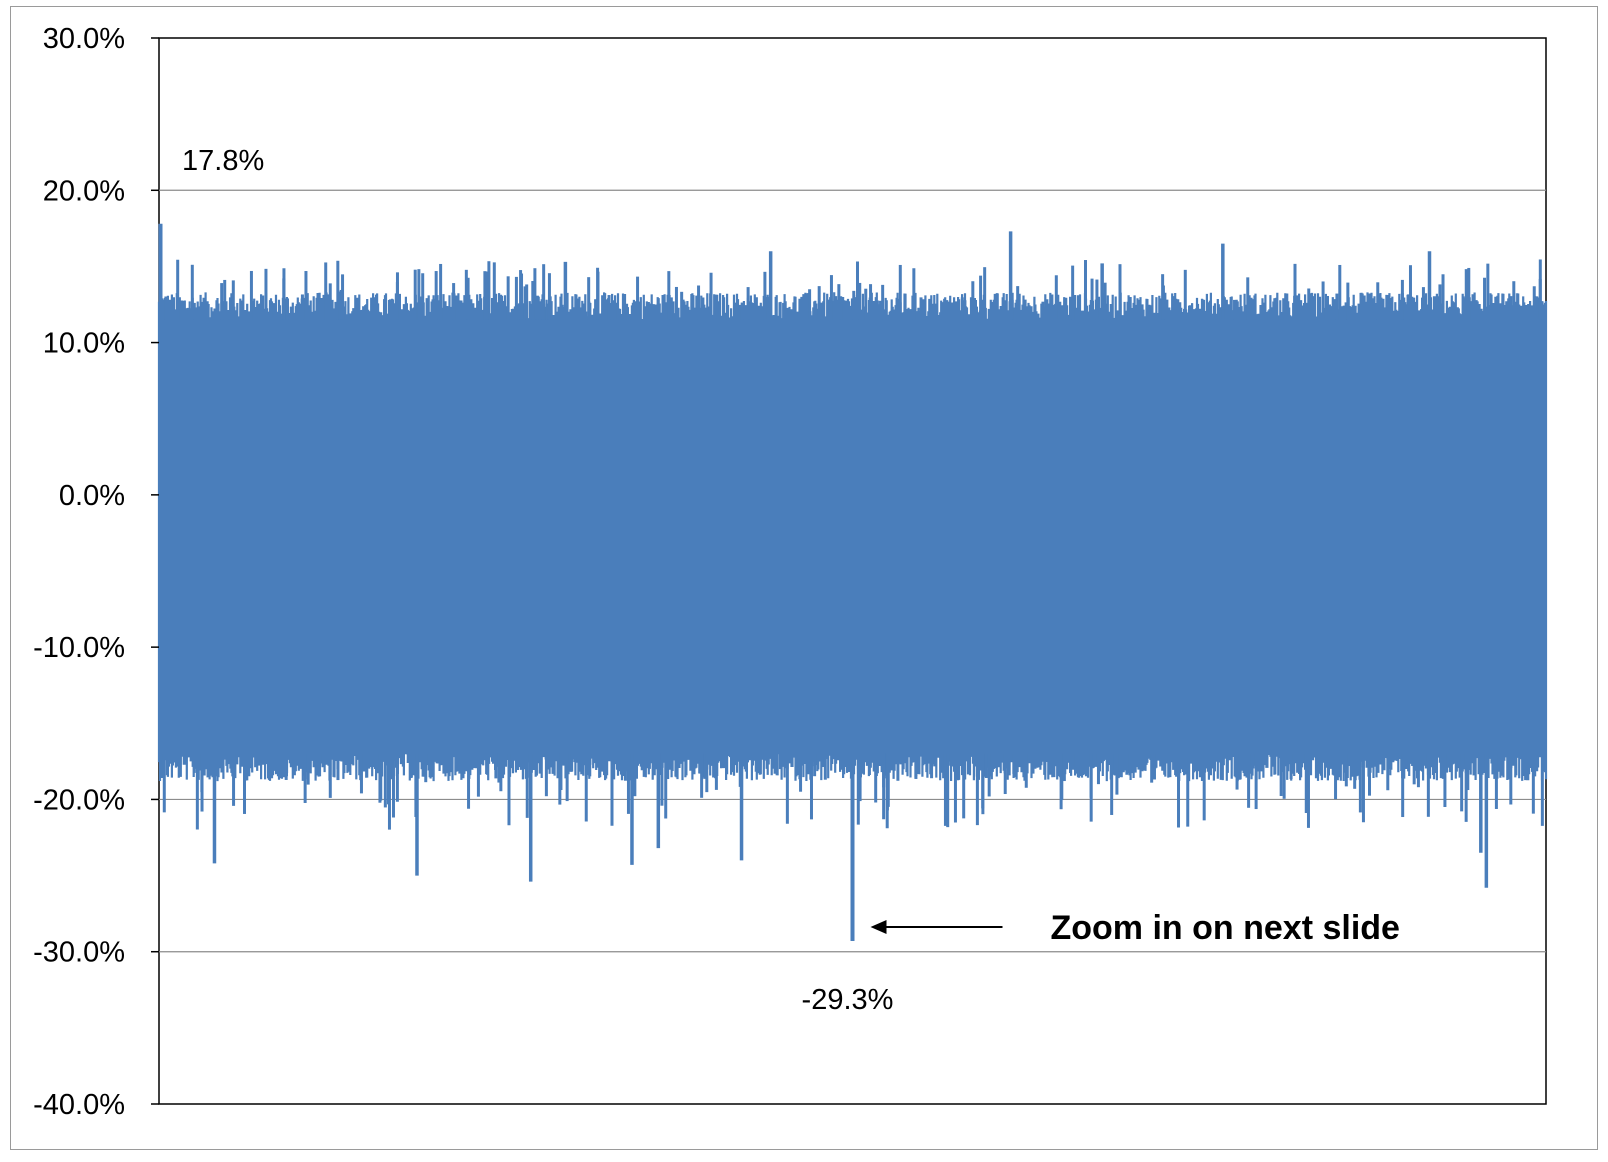 The width and height of the screenshot is (1608, 1162). I want to click on y-tick-label: -20.0%, so click(79, 800).